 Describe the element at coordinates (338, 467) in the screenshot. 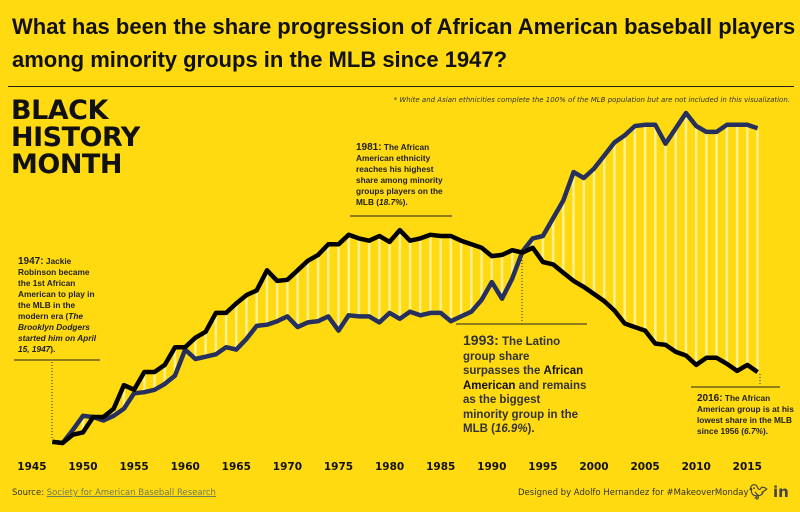

I see `x-tick-label: 1975` at that location.